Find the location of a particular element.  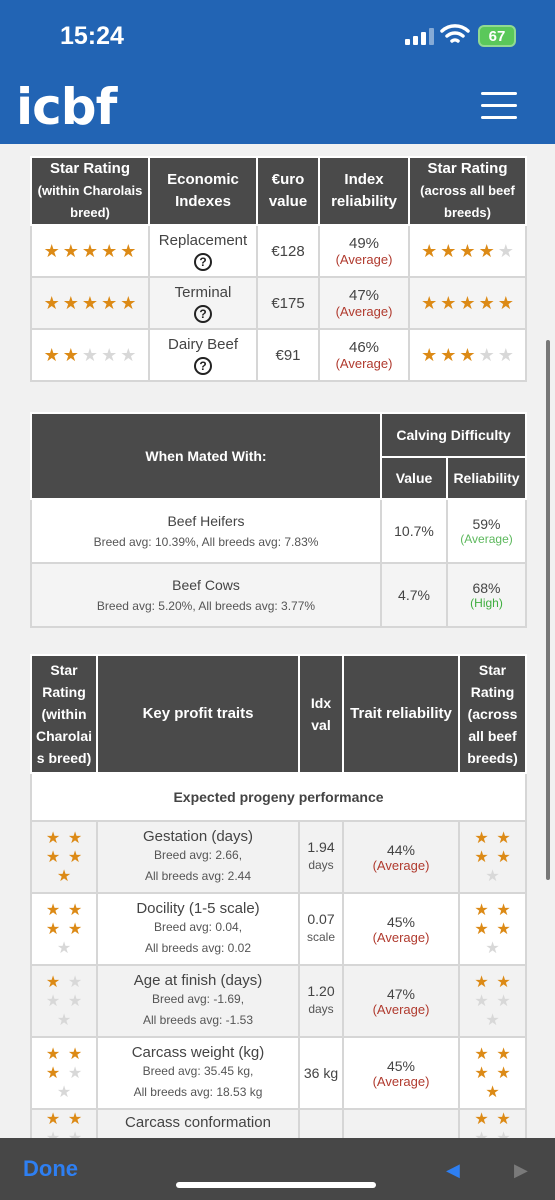

table-row: ★★★★★ Carcass conformation ★★★★★ is located at coordinates (278, 1123).